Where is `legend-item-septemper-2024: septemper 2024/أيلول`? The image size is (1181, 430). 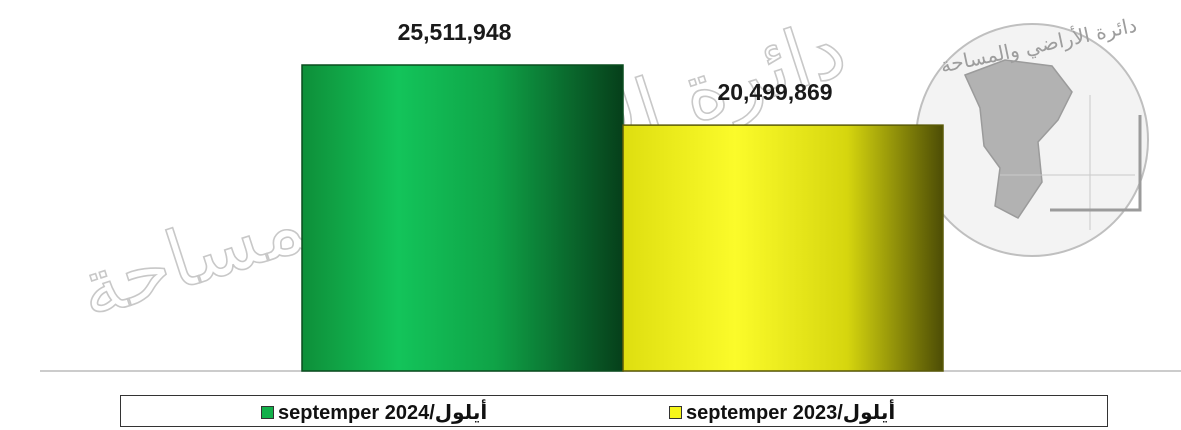 legend-item-septemper-2024: septemper 2024/أيلول is located at coordinates (374, 412).